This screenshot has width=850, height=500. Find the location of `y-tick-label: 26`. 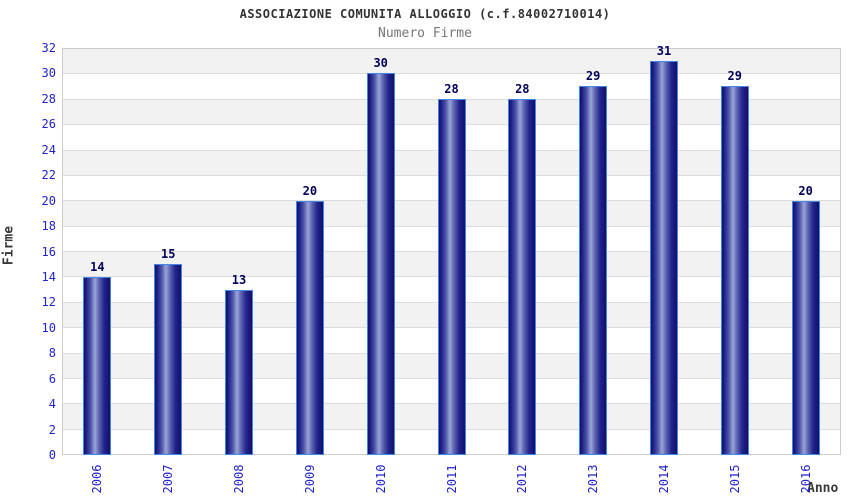

y-tick-label: 26 is located at coordinates (48, 124).